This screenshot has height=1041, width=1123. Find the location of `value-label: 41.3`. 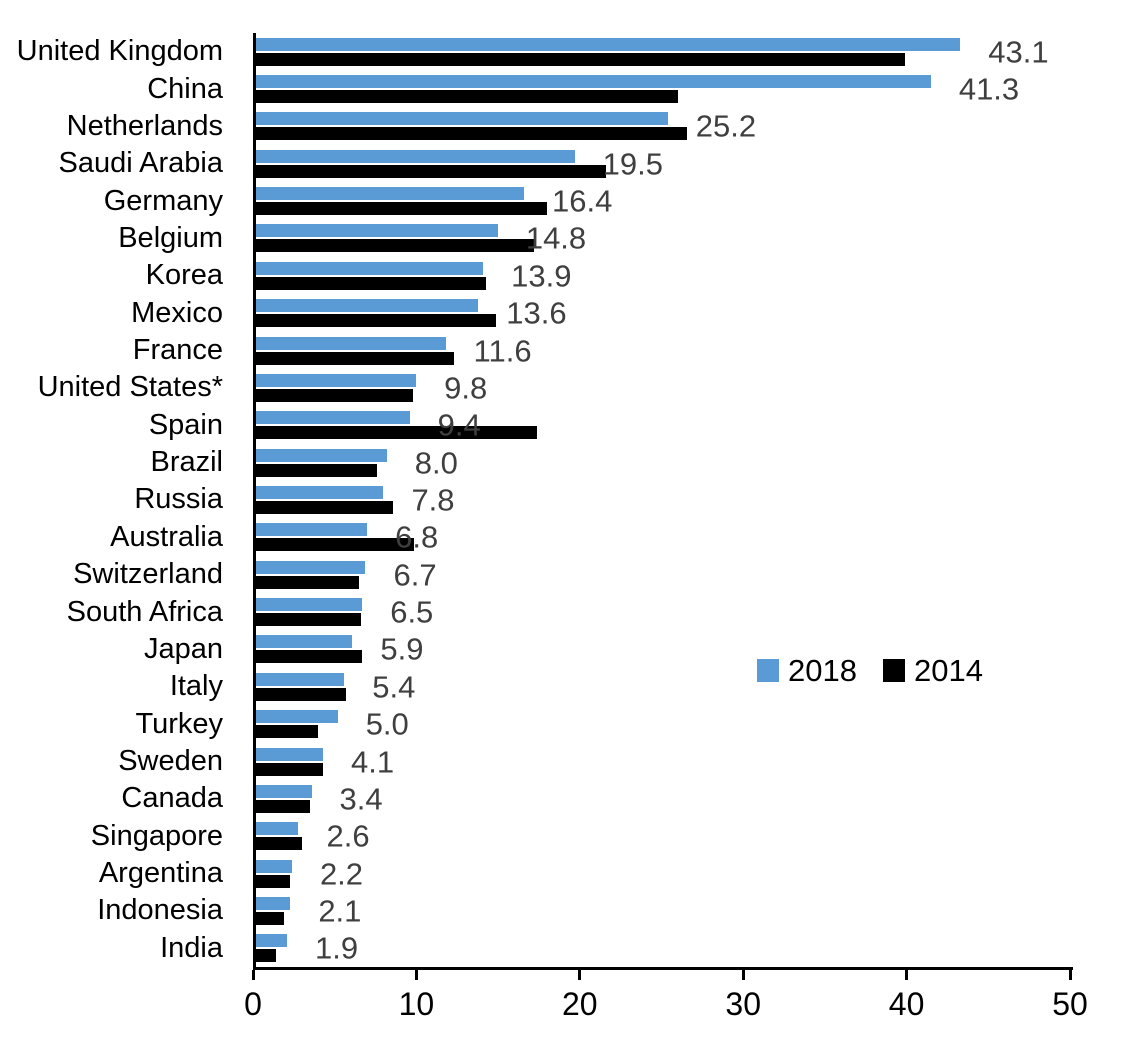

value-label: 41.3 is located at coordinates (989, 89).